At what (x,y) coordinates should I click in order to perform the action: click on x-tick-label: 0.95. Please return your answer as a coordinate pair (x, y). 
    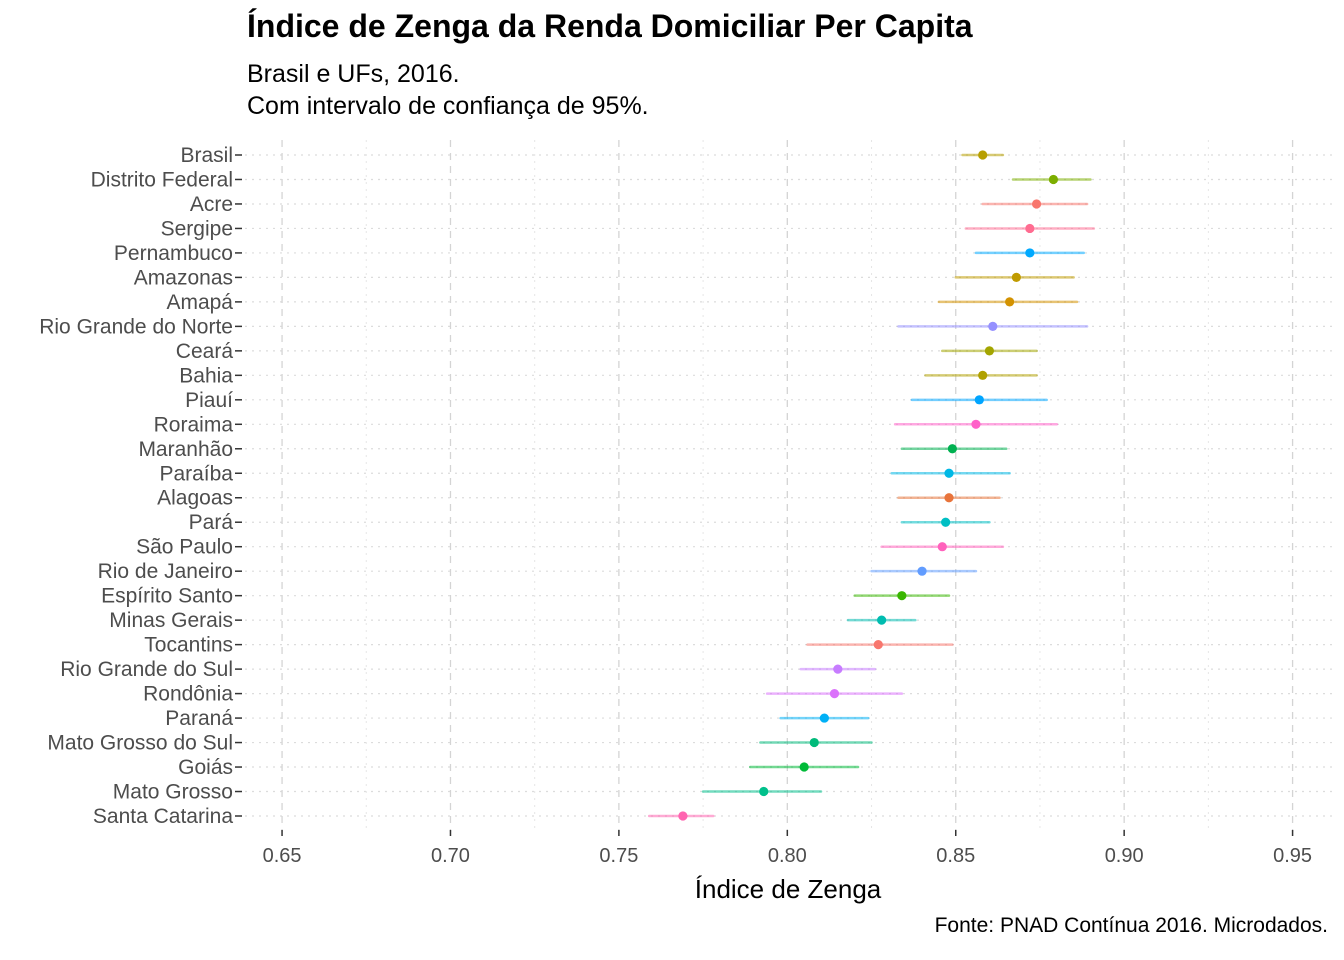
    Looking at the image, I should click on (1292, 856).